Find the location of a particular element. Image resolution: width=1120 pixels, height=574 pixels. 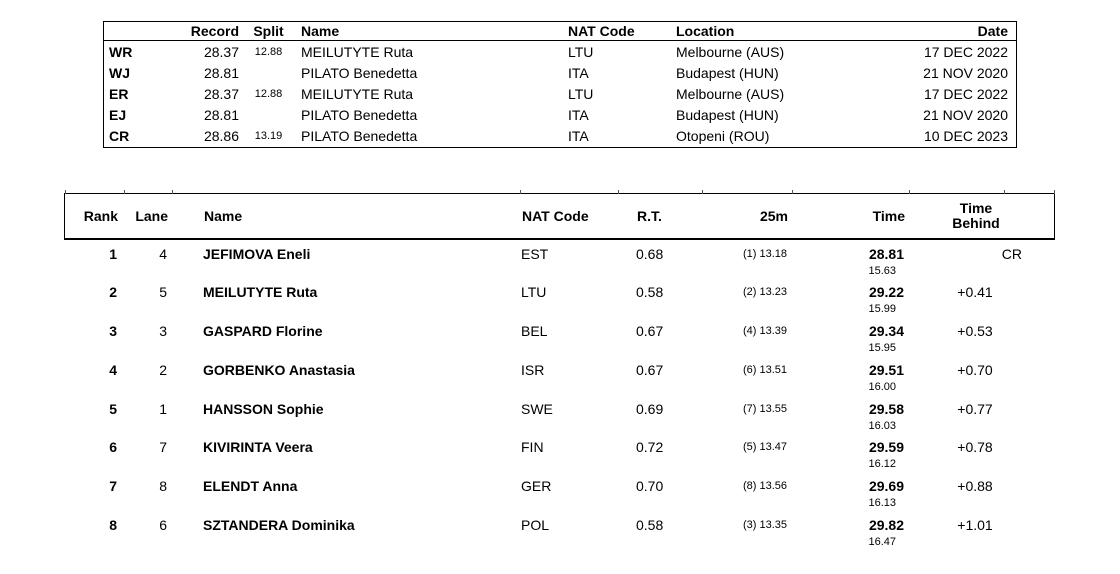

time-cell: 28.81 15.63 is located at coordinates (849, 262).